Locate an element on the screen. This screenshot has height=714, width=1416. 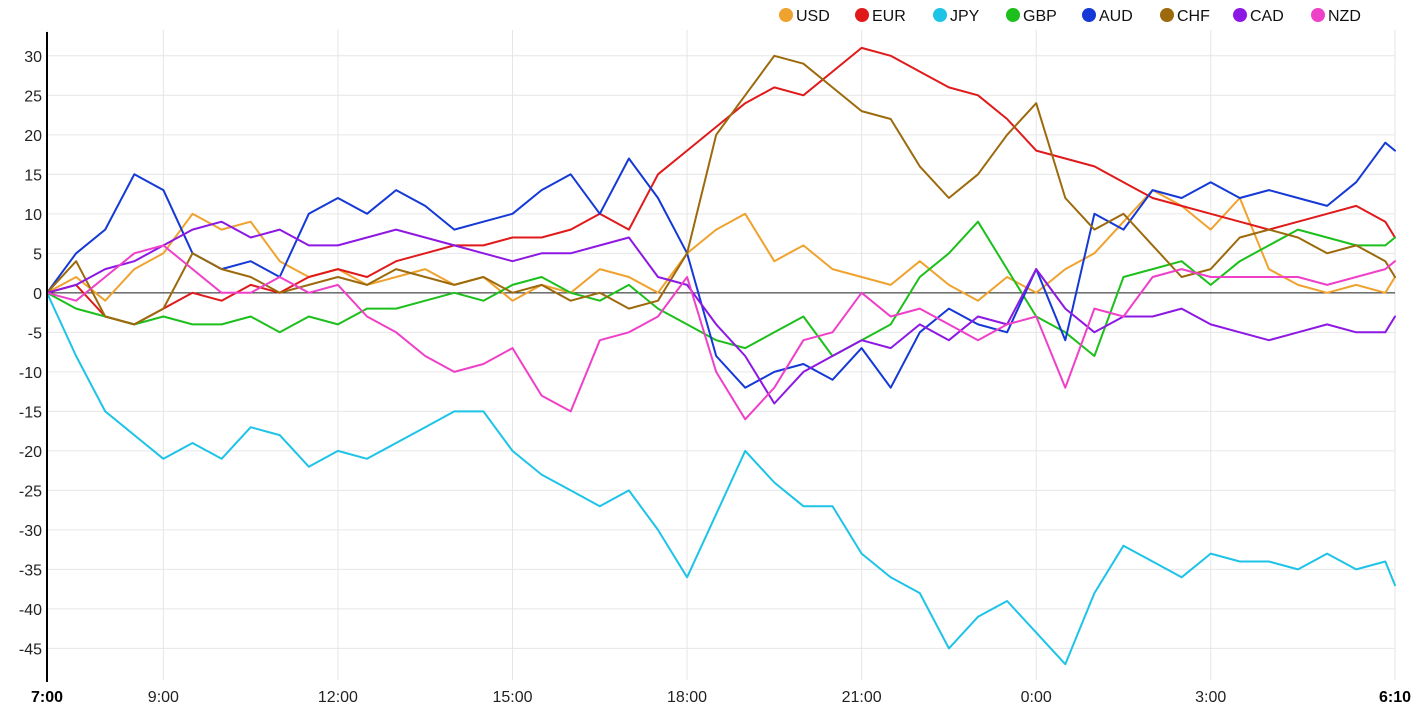
x-tick-label: 9:00 is located at coordinates (163, 697).